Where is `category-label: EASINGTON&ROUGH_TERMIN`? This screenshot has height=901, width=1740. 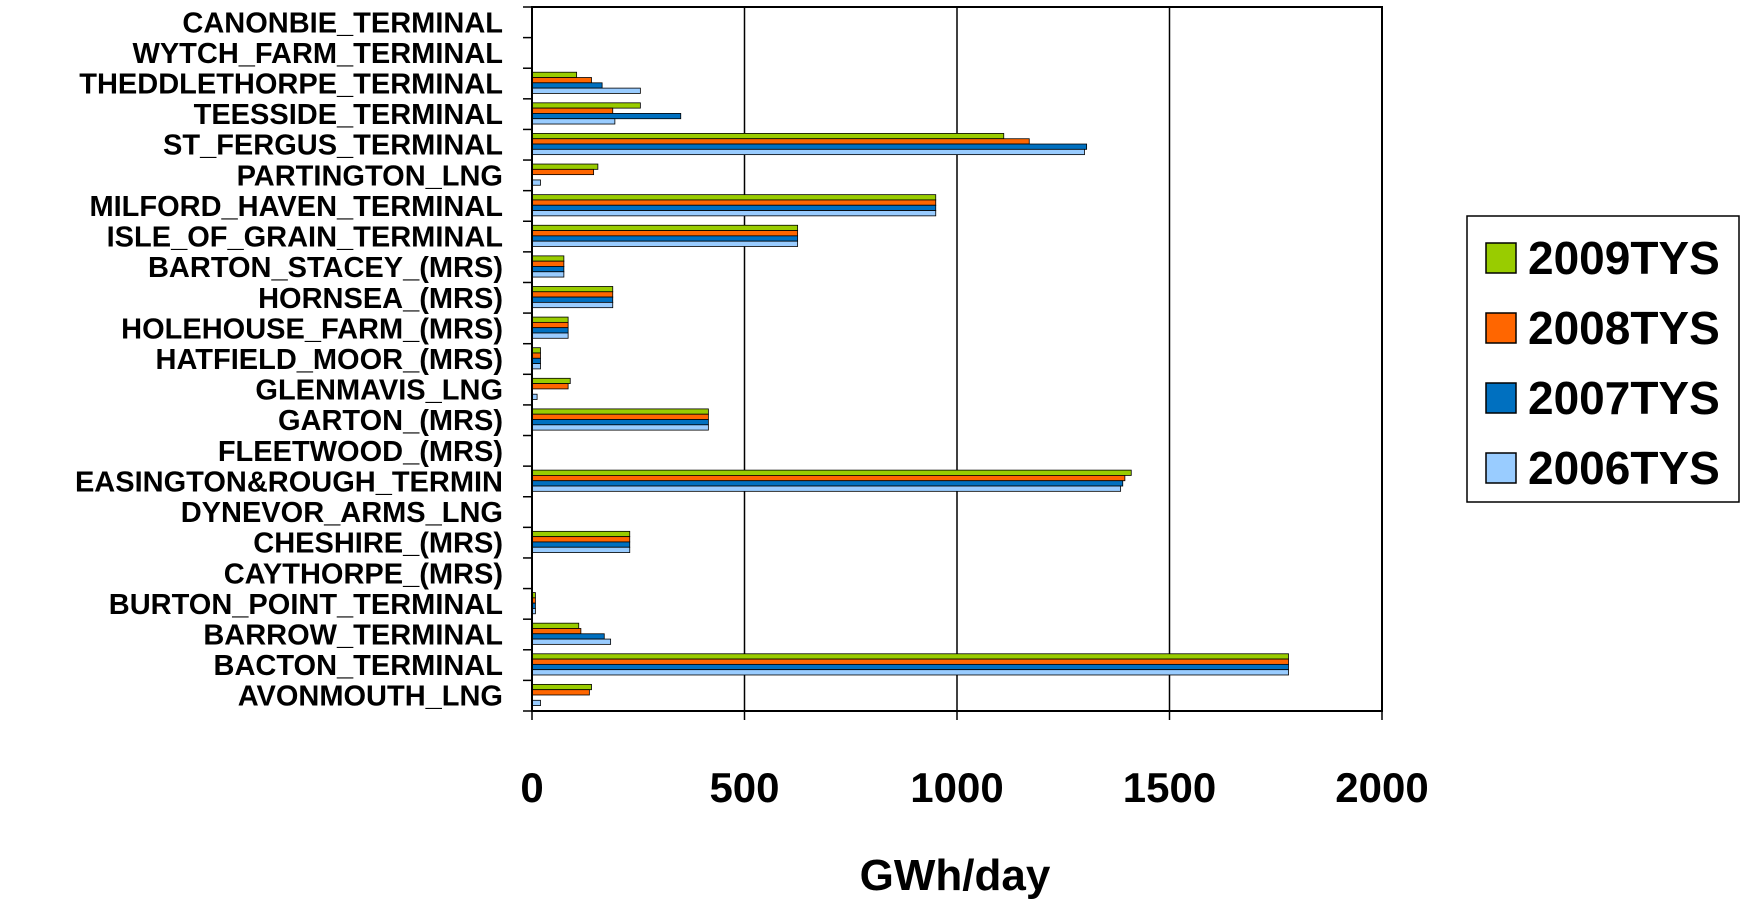 category-label: EASINGTON&ROUGH_TERMIN is located at coordinates (289, 482).